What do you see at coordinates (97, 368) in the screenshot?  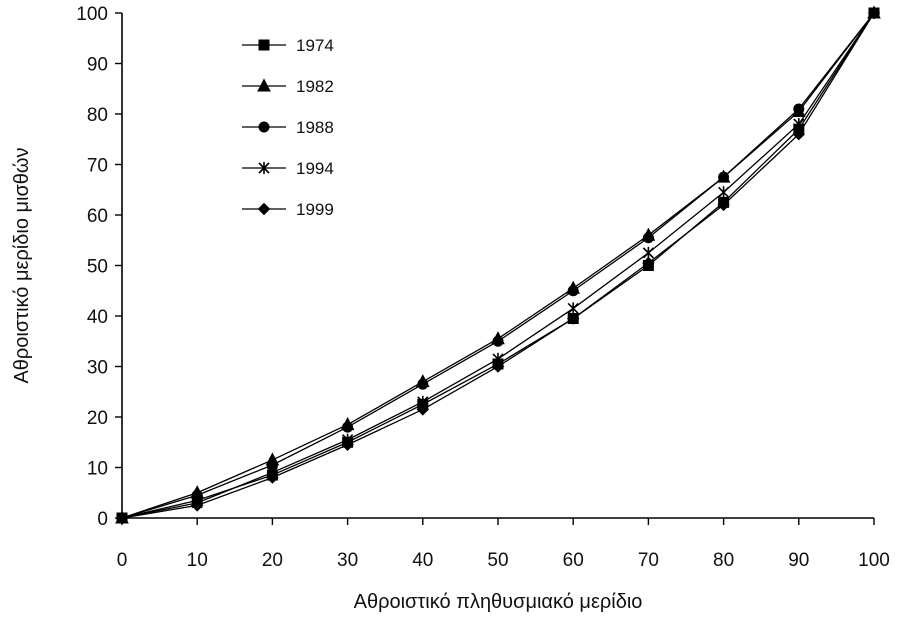 I see `y-tick-label: 30` at bounding box center [97, 368].